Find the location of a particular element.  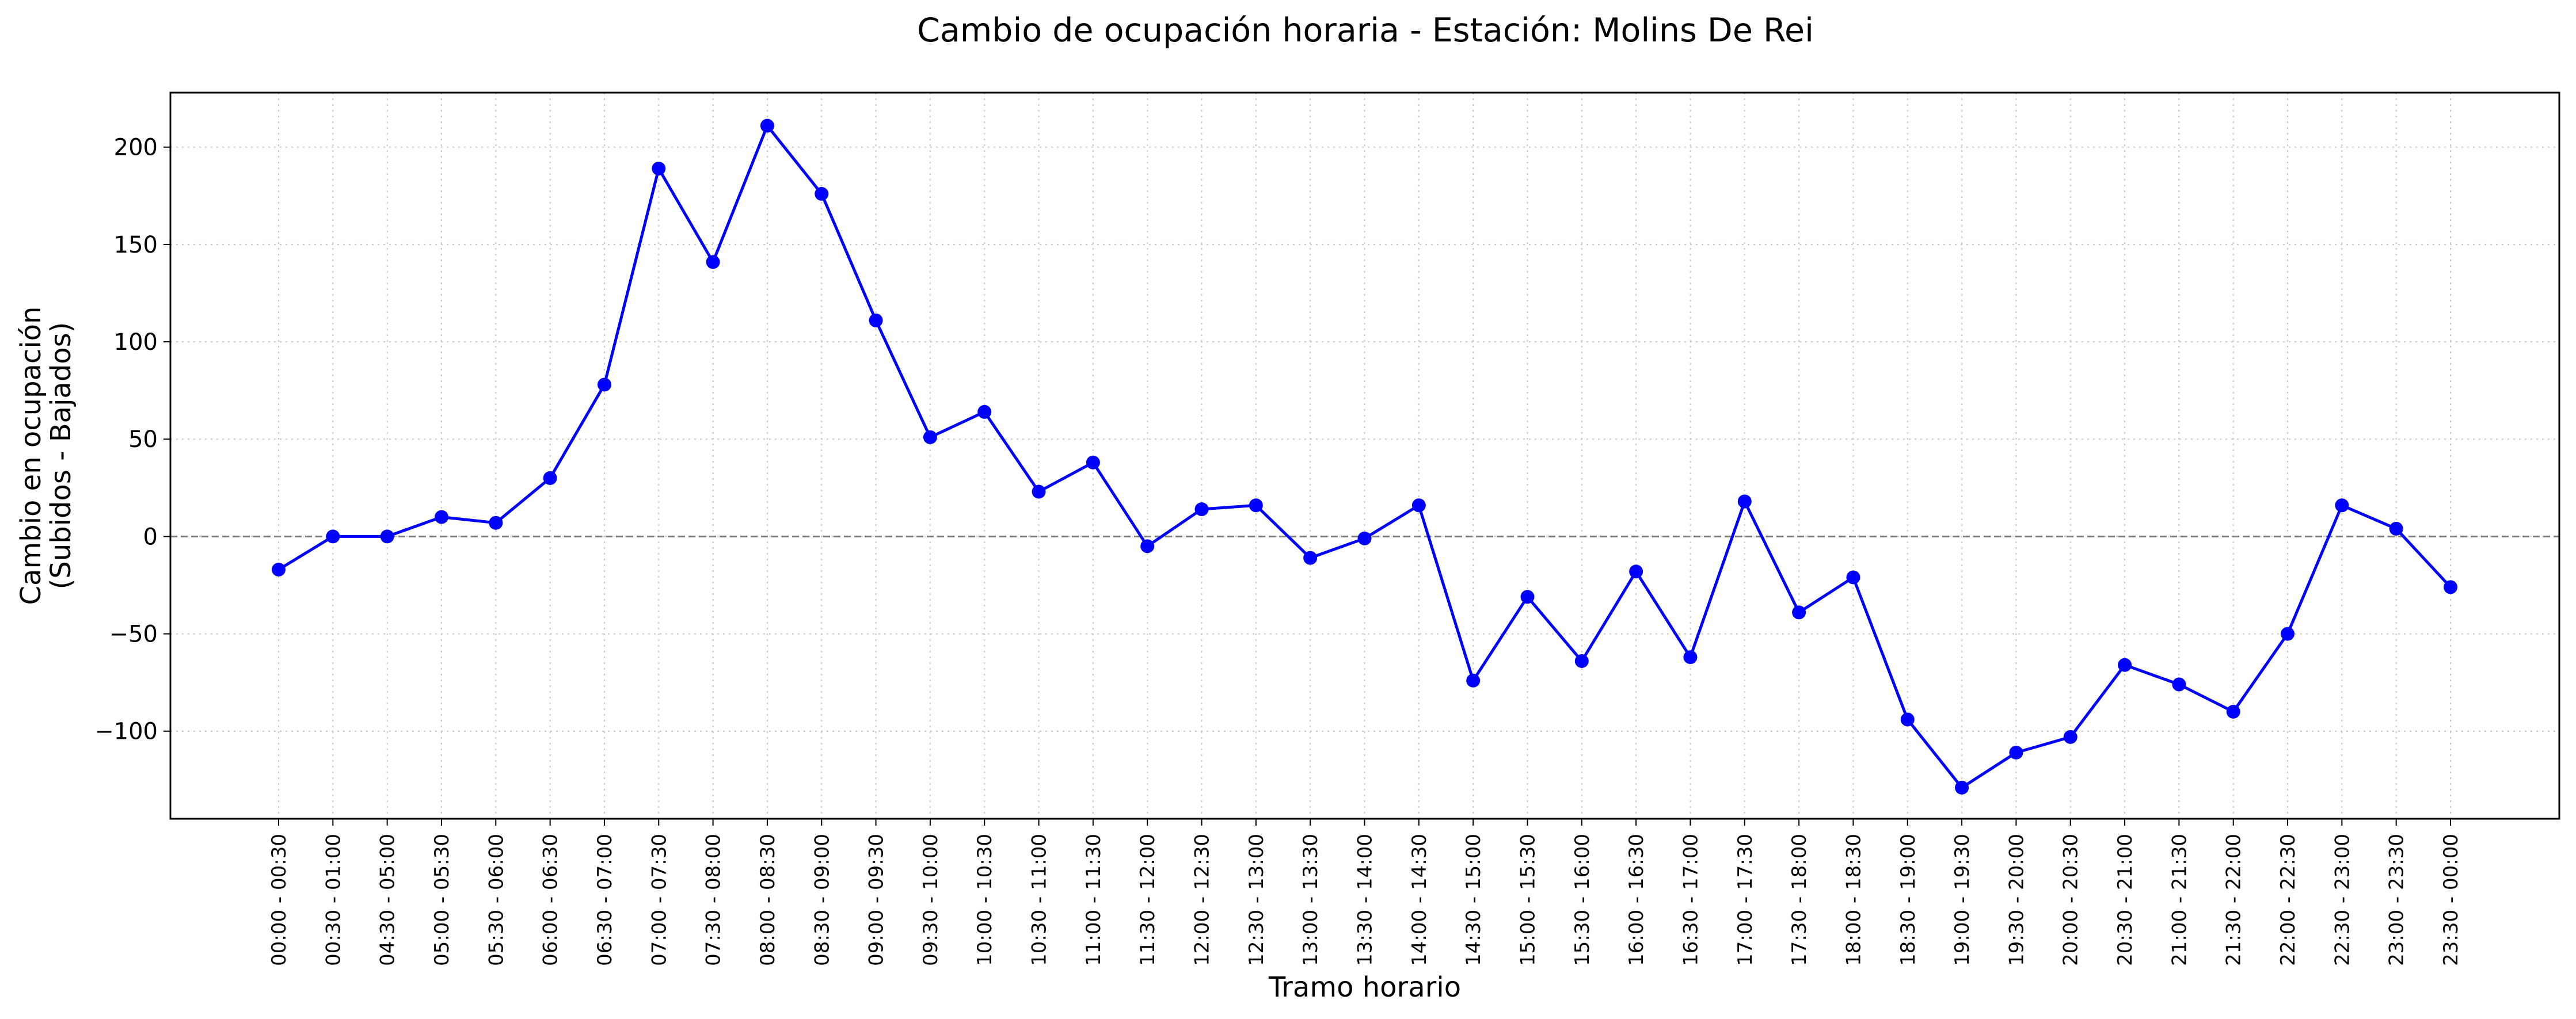

x-tick-label: 10:30 - 11:00 is located at coordinates (1039, 900).